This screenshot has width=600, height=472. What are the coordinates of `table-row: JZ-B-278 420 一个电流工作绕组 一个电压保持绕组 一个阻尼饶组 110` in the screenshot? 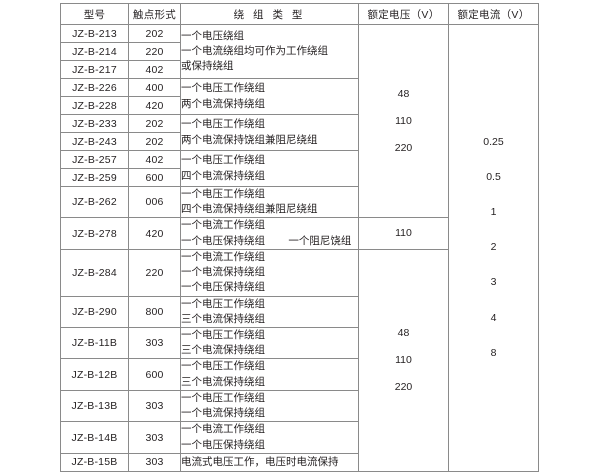 It's located at (299, 233).